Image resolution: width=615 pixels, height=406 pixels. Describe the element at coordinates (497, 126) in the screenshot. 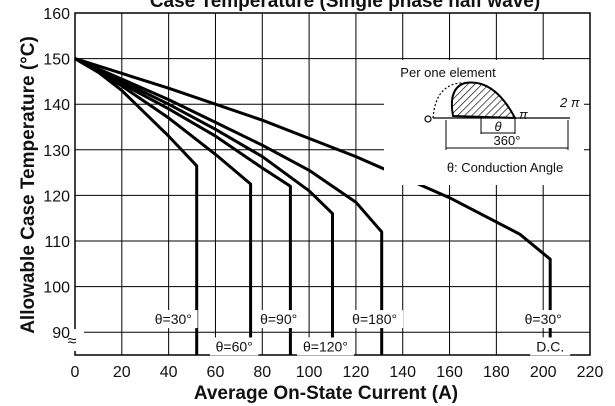

I see `theta-label: θ` at that location.